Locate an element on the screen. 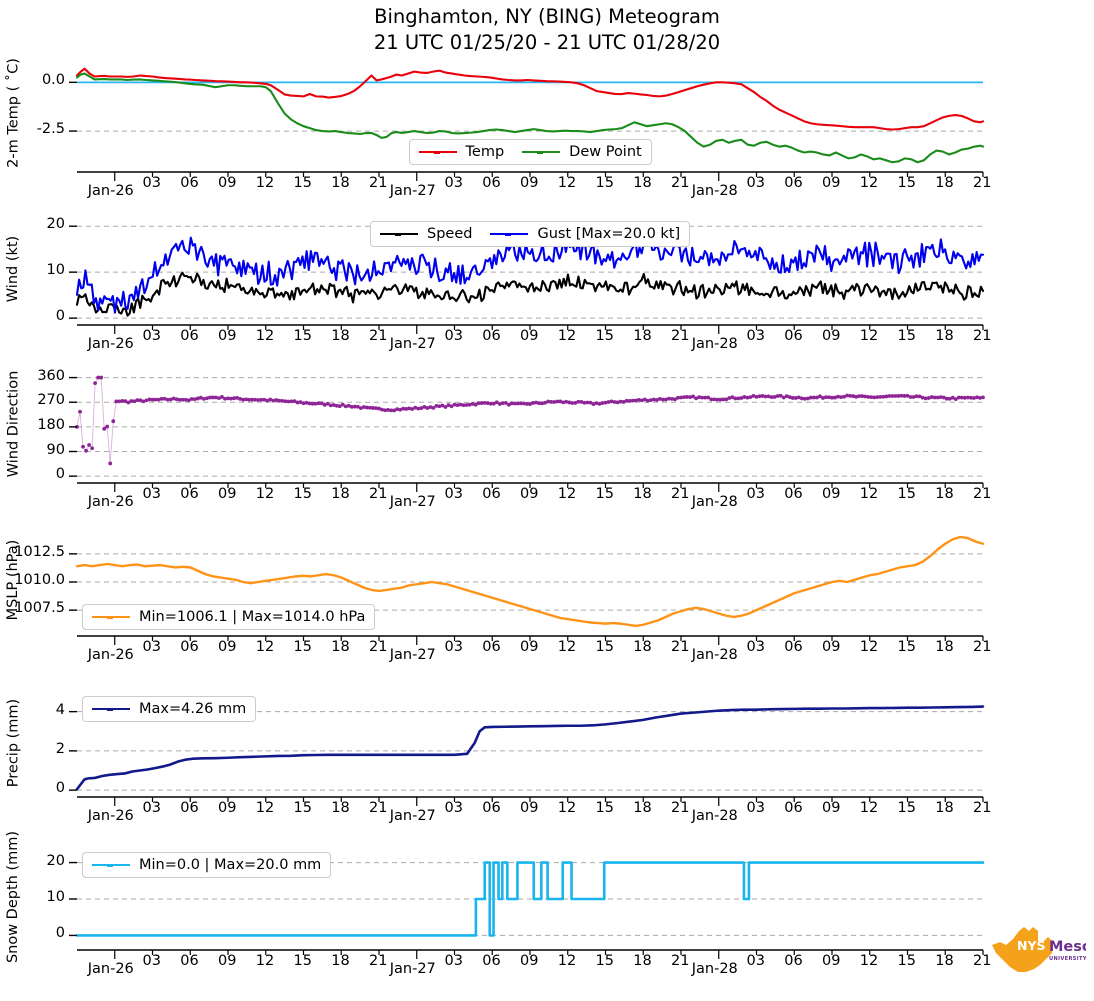  legend-item-max426: Max=4.26 mm is located at coordinates (169, 709).